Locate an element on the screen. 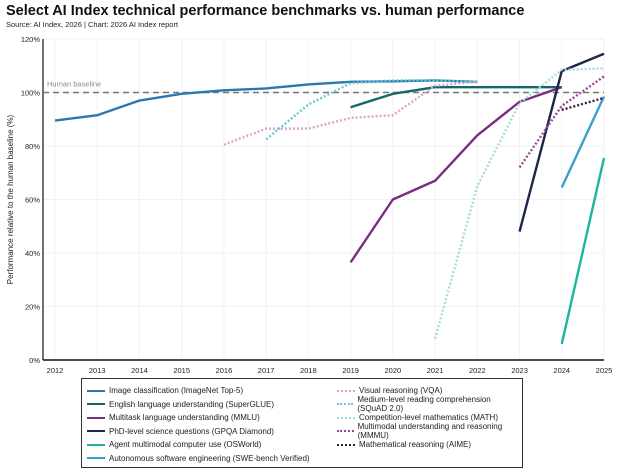 This screenshot has width=640, height=476. x-tick-label: 2021 is located at coordinates (435, 370).